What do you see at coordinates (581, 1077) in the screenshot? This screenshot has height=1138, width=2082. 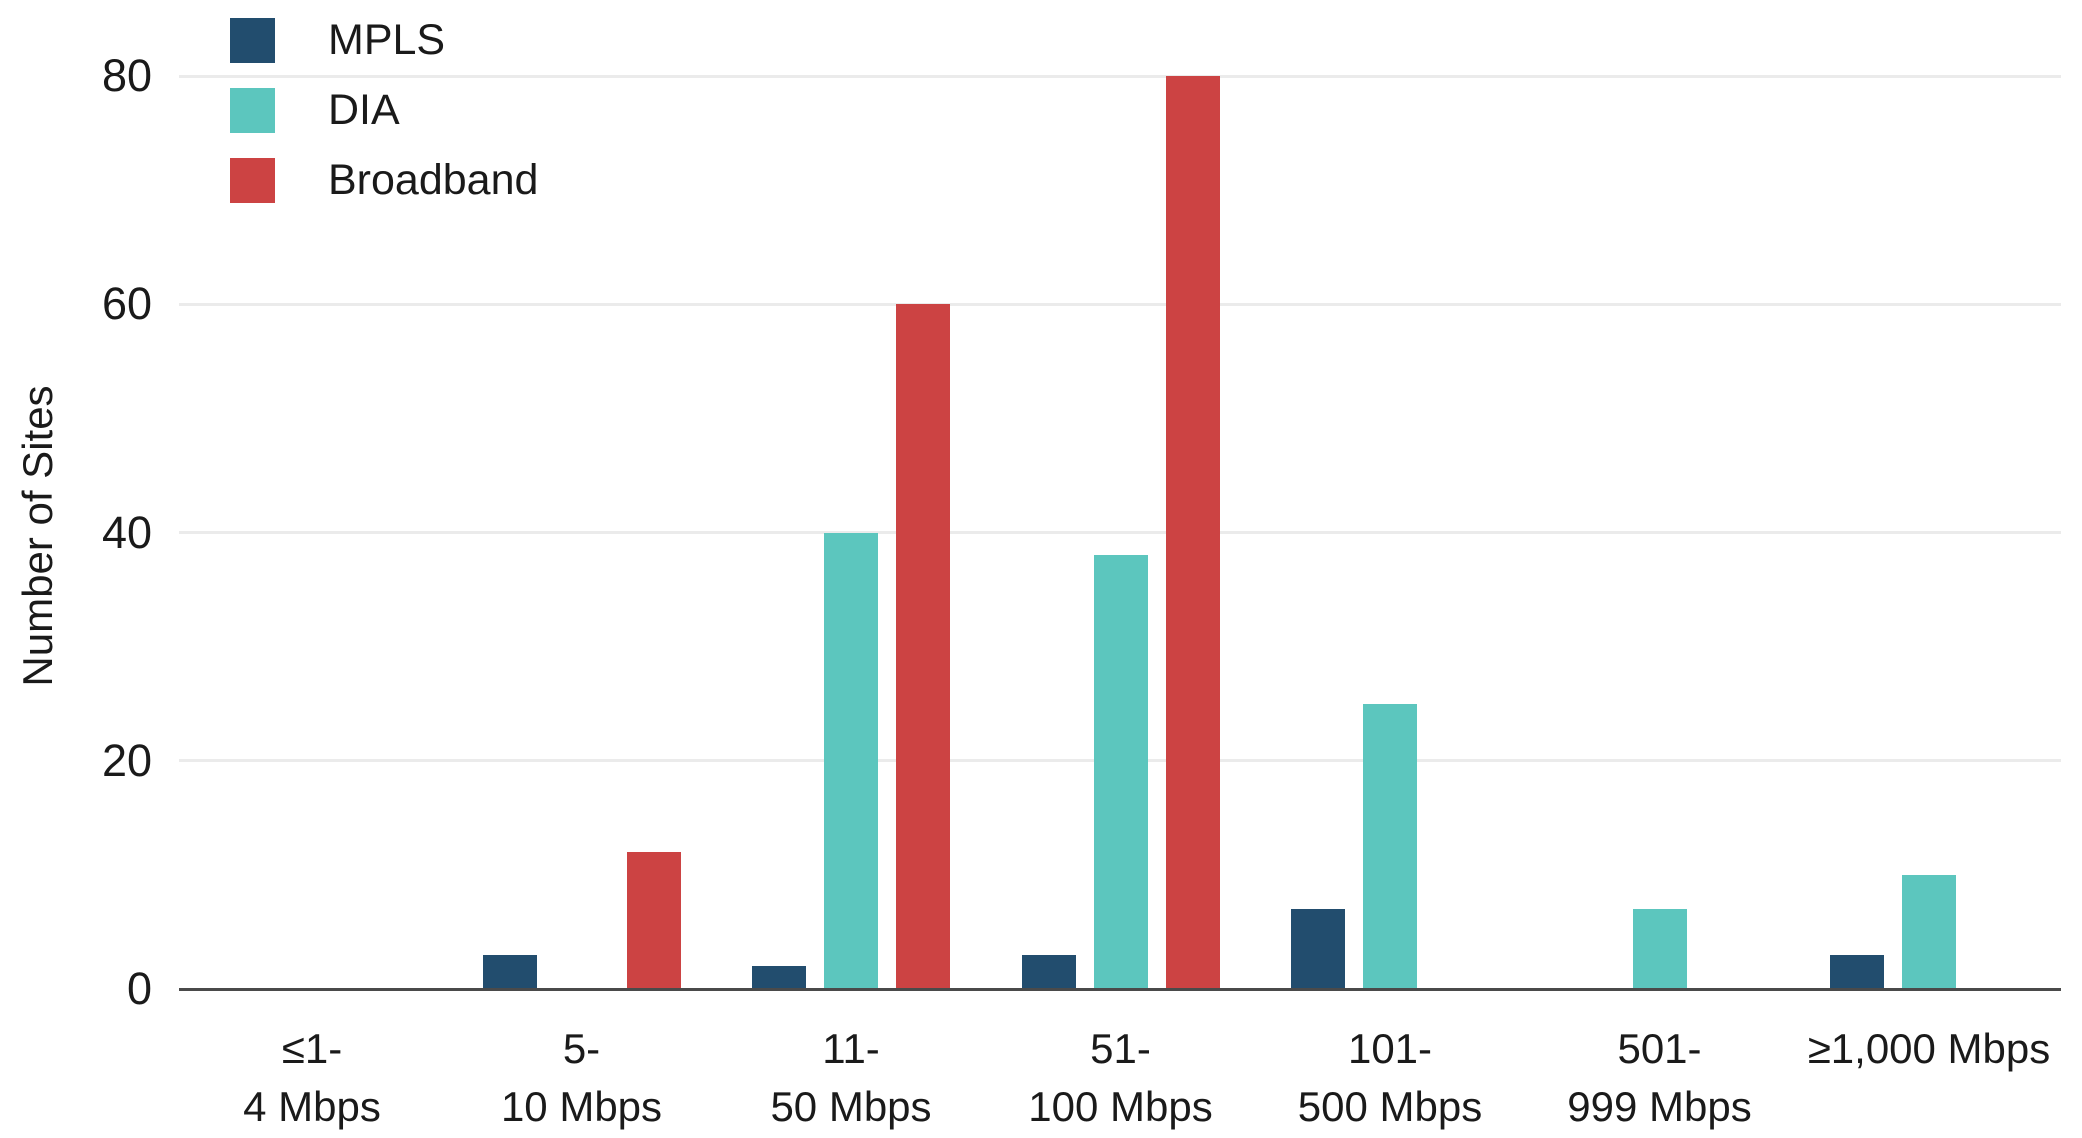 I see `x-tick-label: 5- 10 Mbps` at bounding box center [581, 1077].